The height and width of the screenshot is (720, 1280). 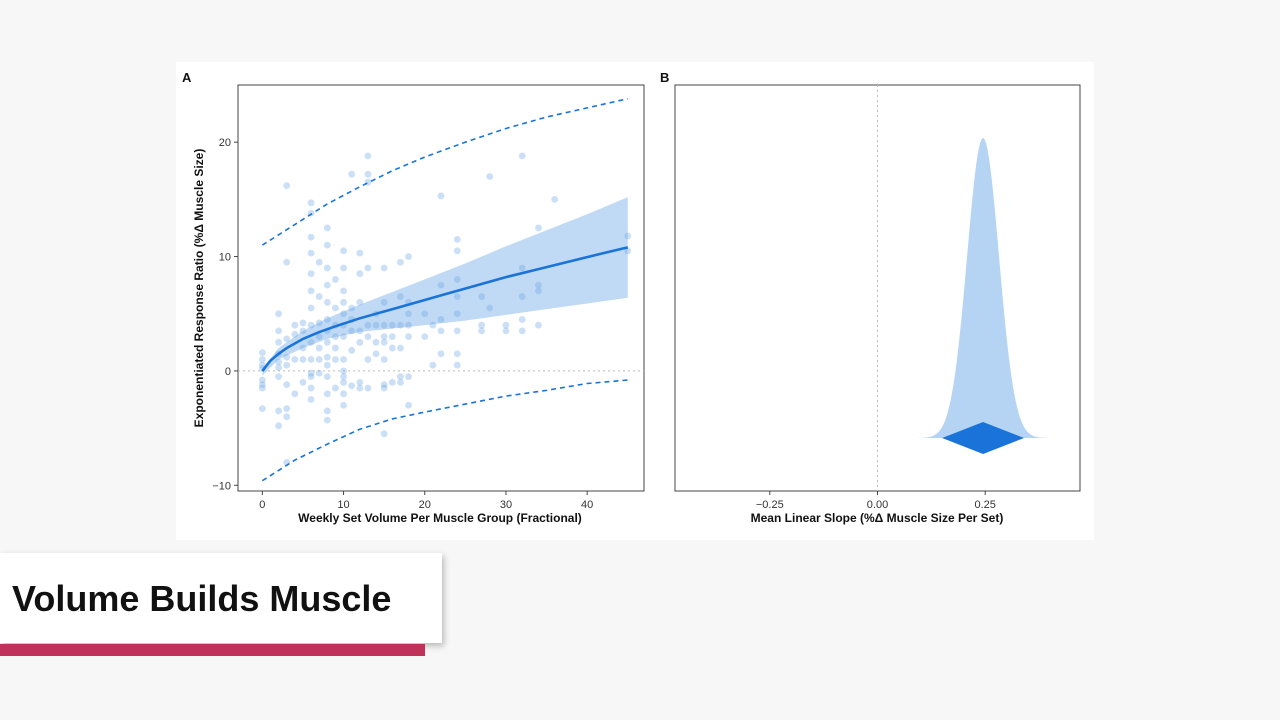 I want to click on lower-third-card, so click(x=221, y=598).